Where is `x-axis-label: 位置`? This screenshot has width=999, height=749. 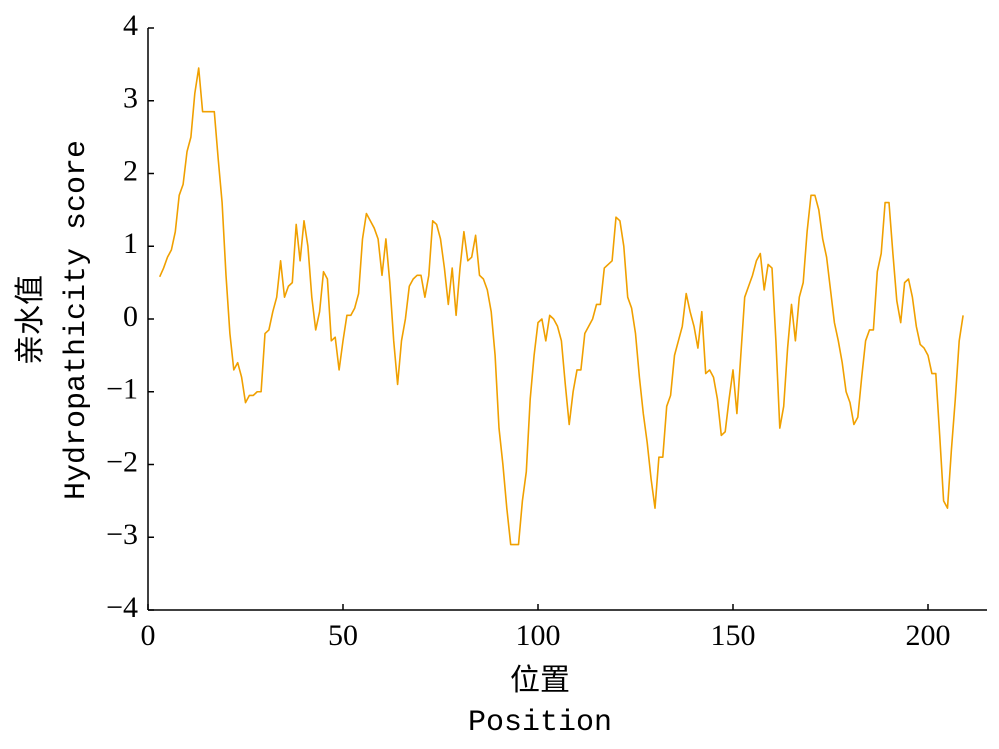
x-axis-label: 位置 is located at coordinates (540, 680).